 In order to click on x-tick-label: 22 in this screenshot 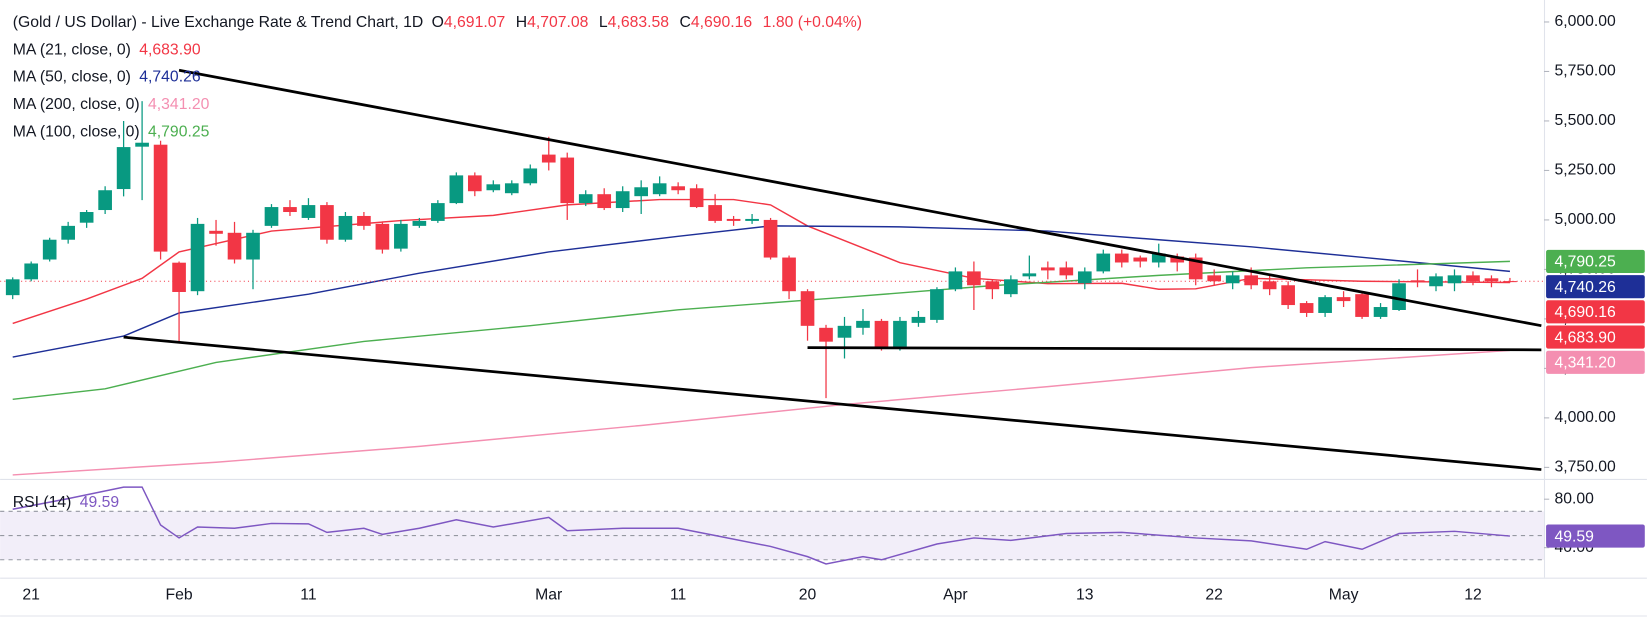, I will do `click(1214, 595)`.